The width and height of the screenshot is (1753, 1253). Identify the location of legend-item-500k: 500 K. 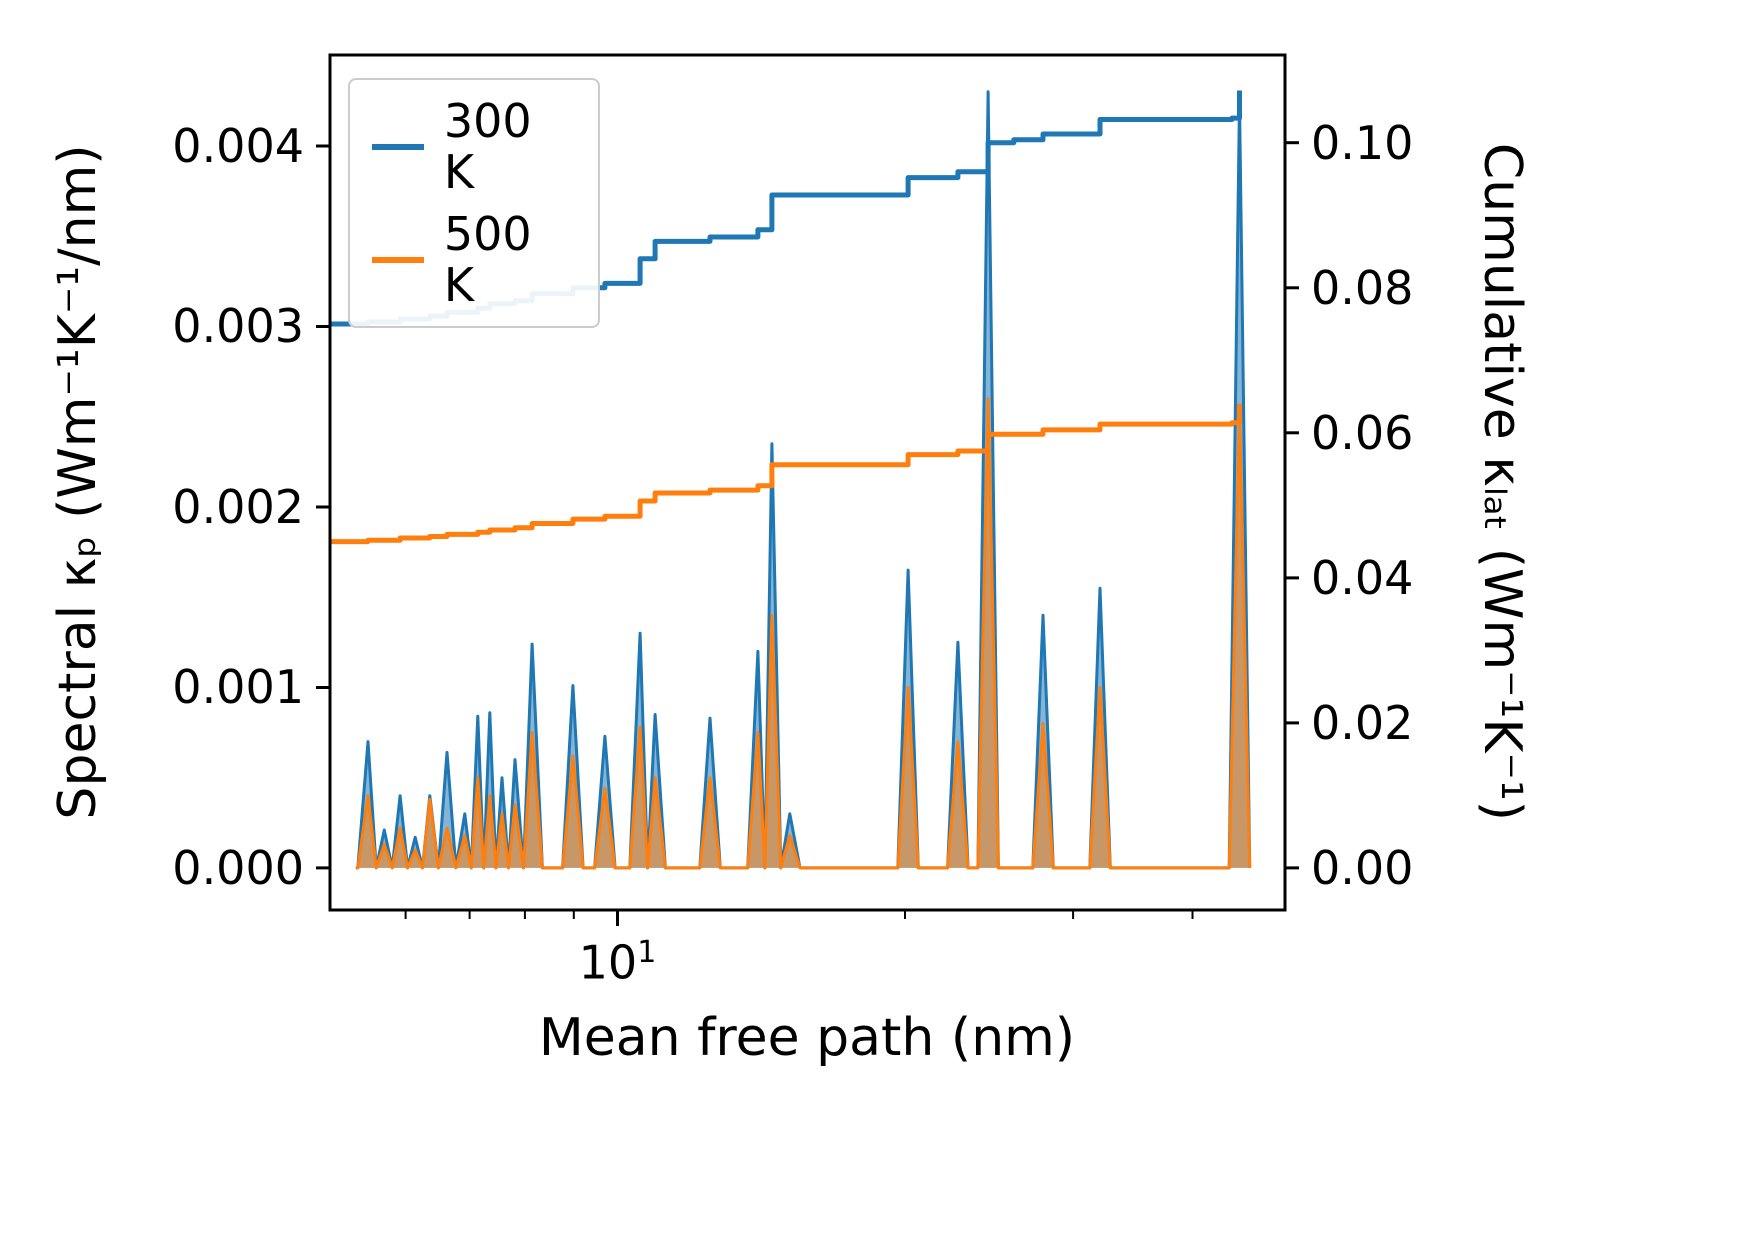
(474, 259).